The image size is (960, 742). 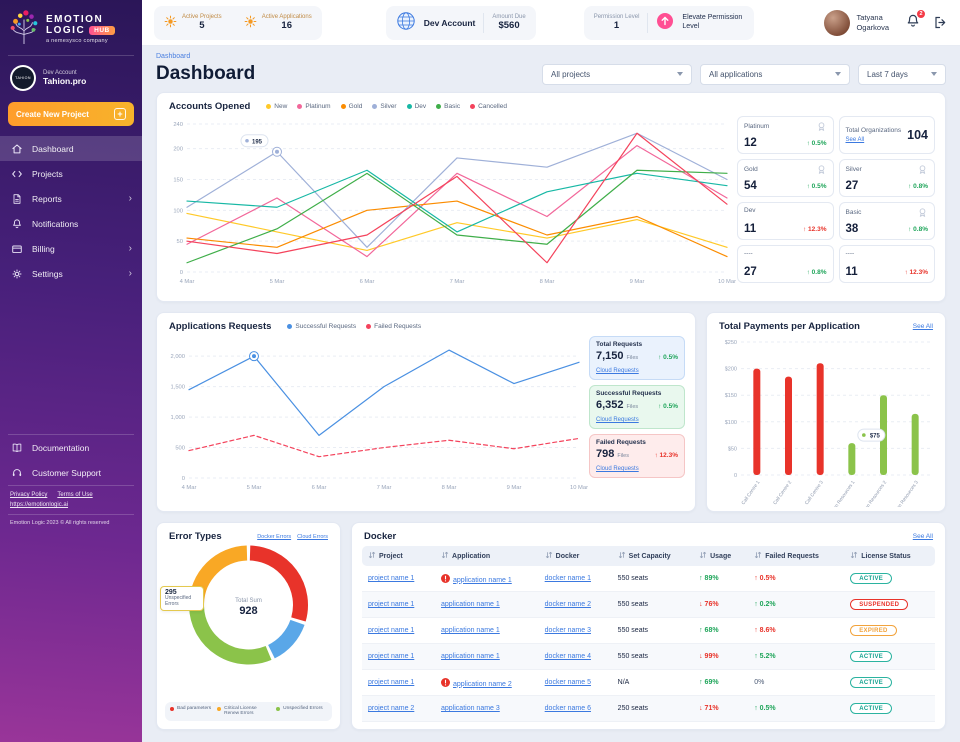 What do you see at coordinates (902, 74) in the screenshot?
I see `date-range-filter: Last 7 days` at bounding box center [902, 74].